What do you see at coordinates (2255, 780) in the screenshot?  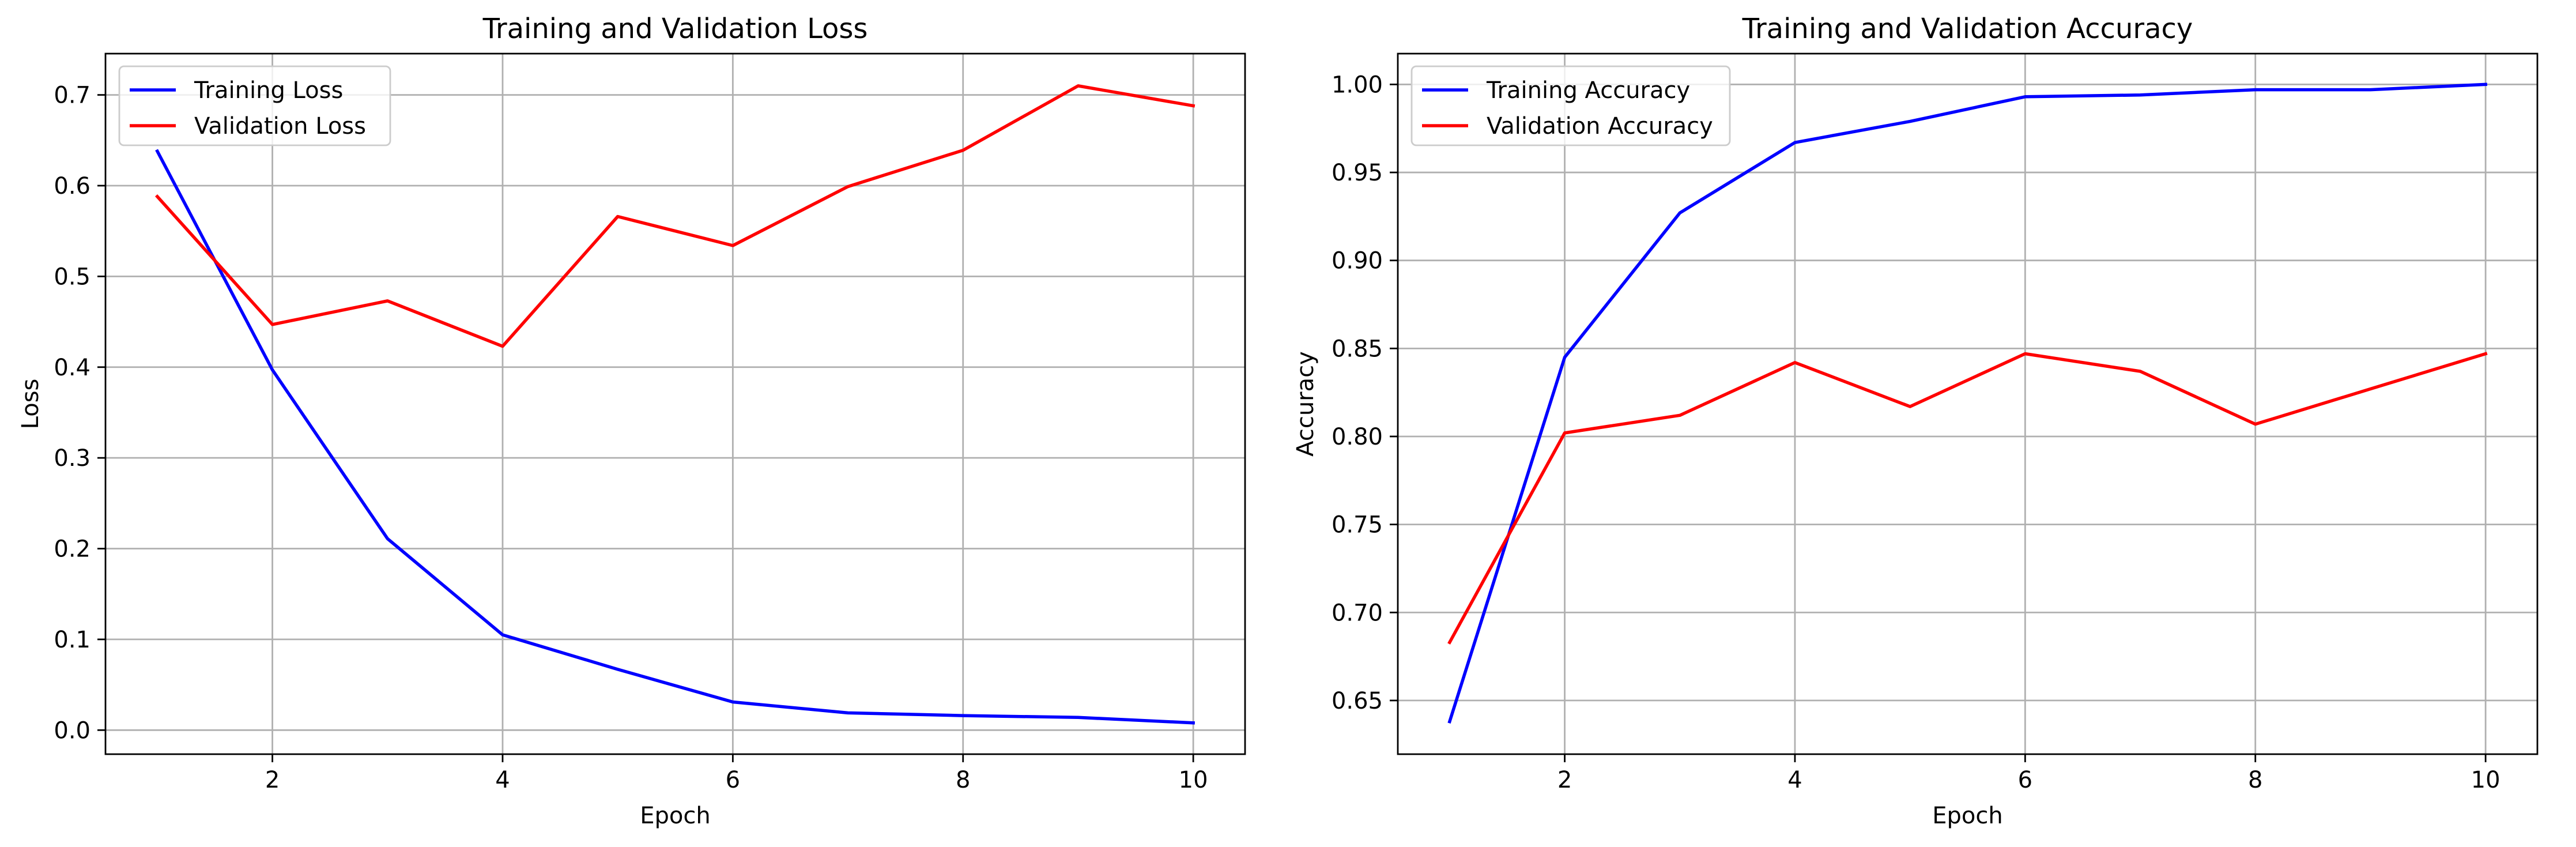 I see `accuracy-x-tick-label: 8` at bounding box center [2255, 780].